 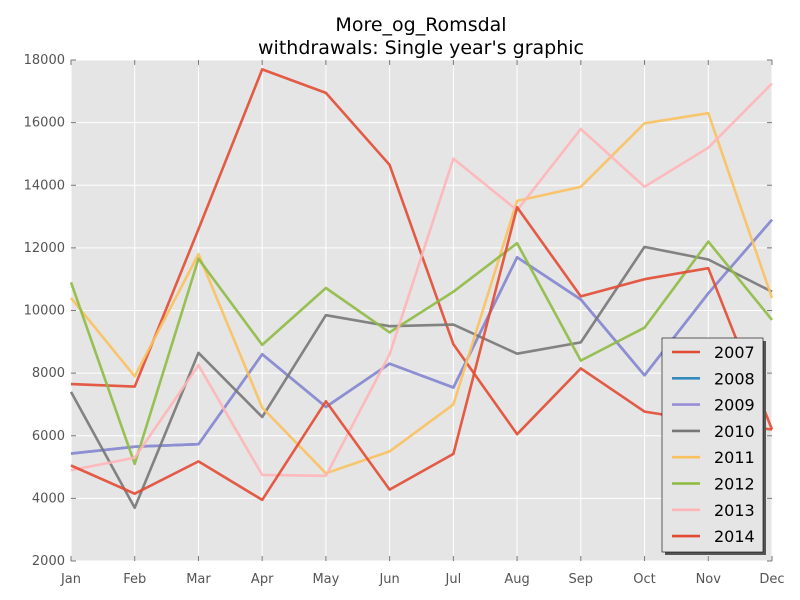 What do you see at coordinates (44, 248) in the screenshot?
I see `y-tick-label: 12000` at bounding box center [44, 248].